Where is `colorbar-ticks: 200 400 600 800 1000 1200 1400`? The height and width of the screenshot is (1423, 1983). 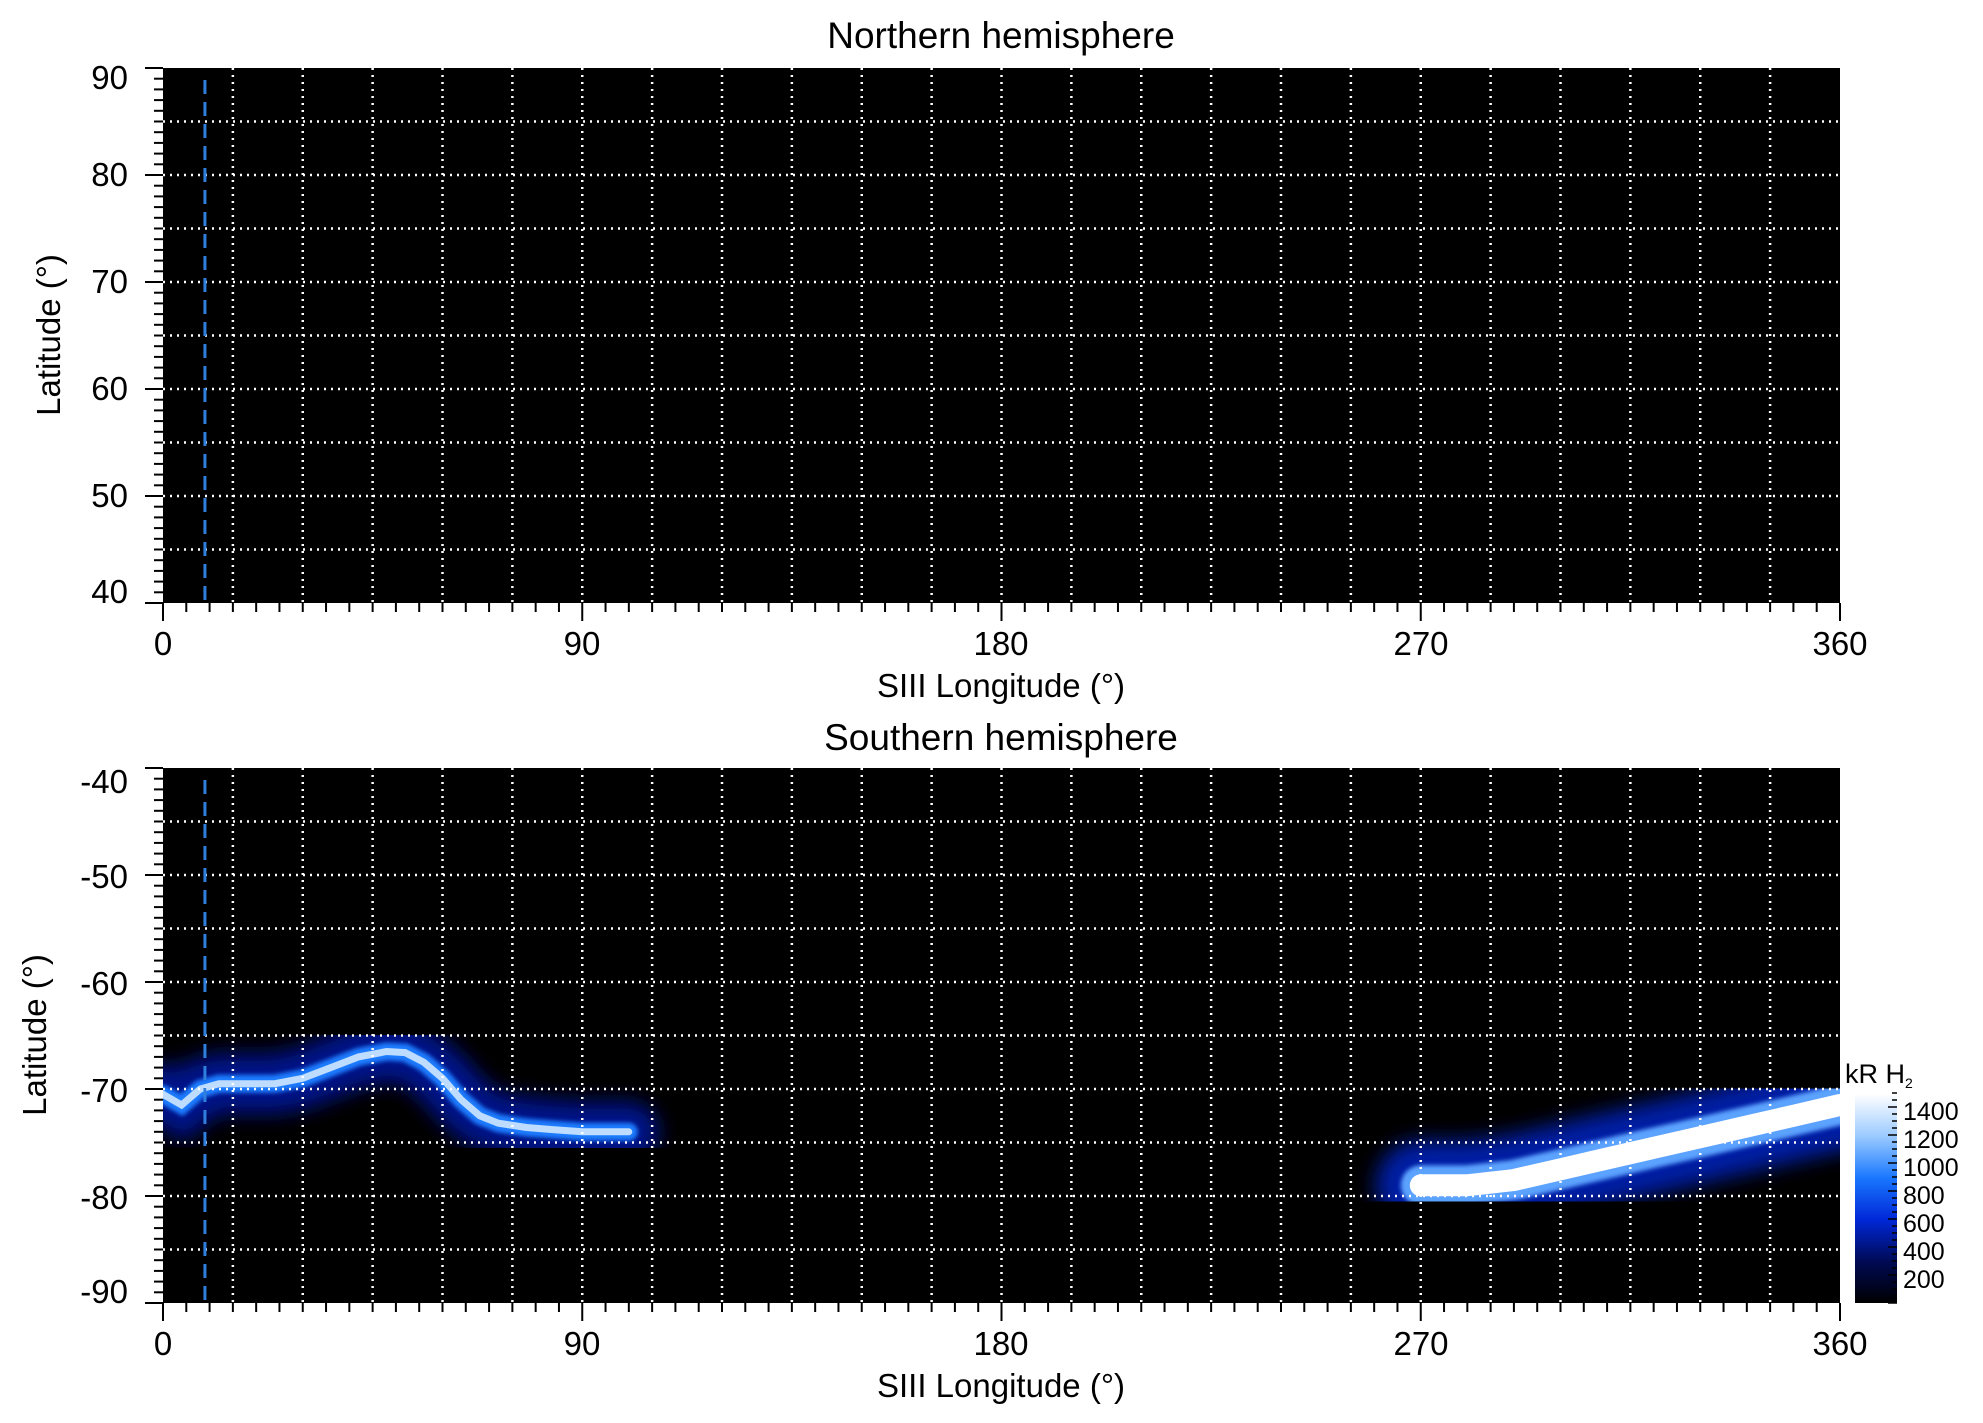 colorbar-ticks: 200 400 600 800 1000 1200 1400 is located at coordinates (1931, 1196).